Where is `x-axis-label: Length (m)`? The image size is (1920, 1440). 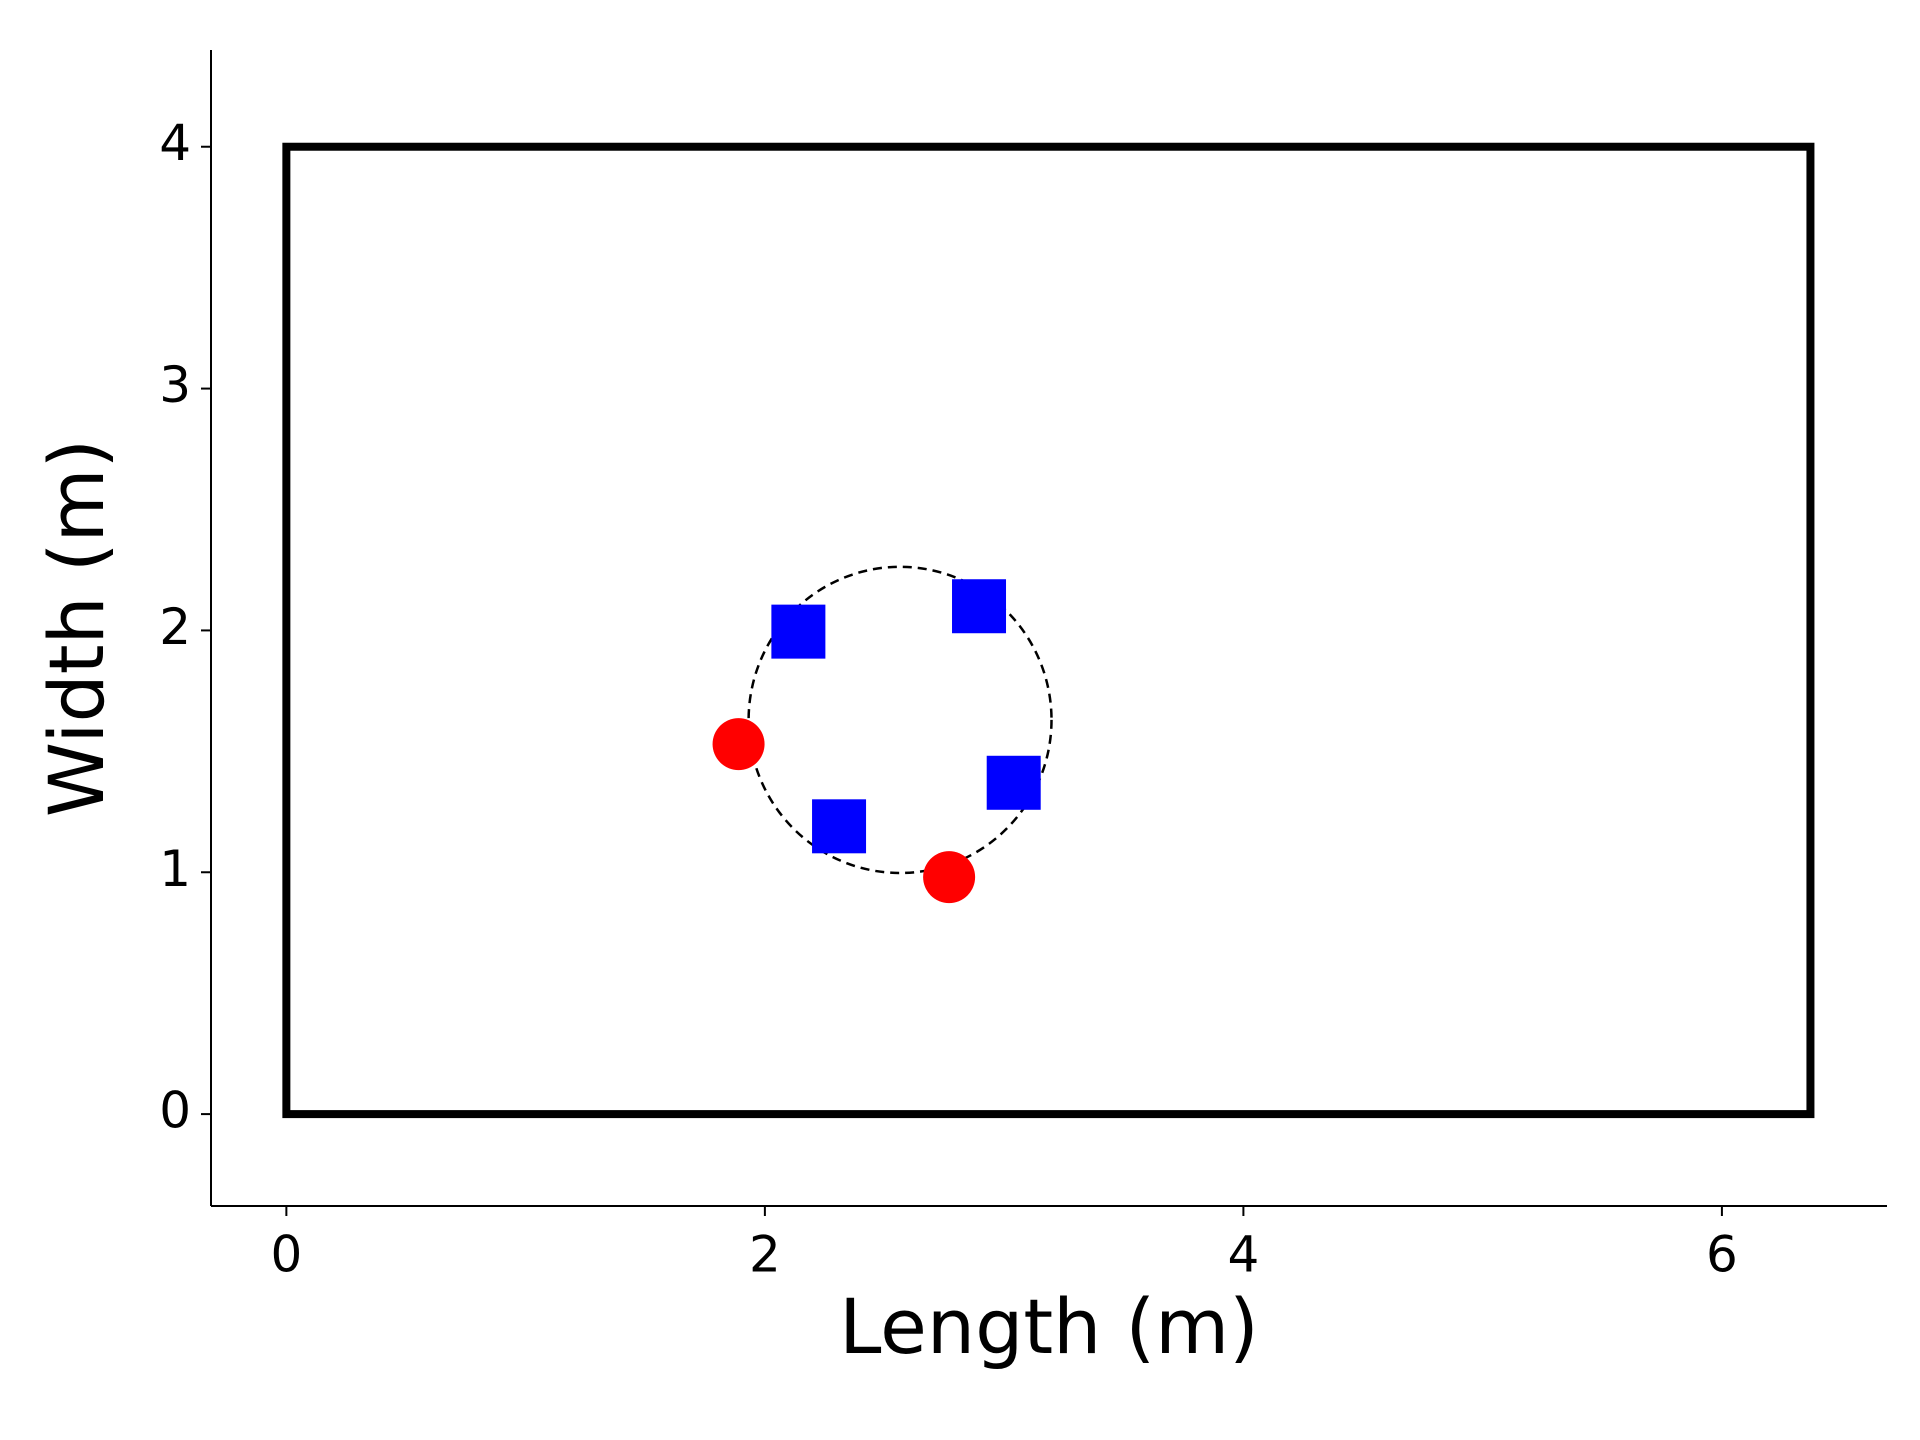 x-axis-label: Length (m) is located at coordinates (1049, 1326).